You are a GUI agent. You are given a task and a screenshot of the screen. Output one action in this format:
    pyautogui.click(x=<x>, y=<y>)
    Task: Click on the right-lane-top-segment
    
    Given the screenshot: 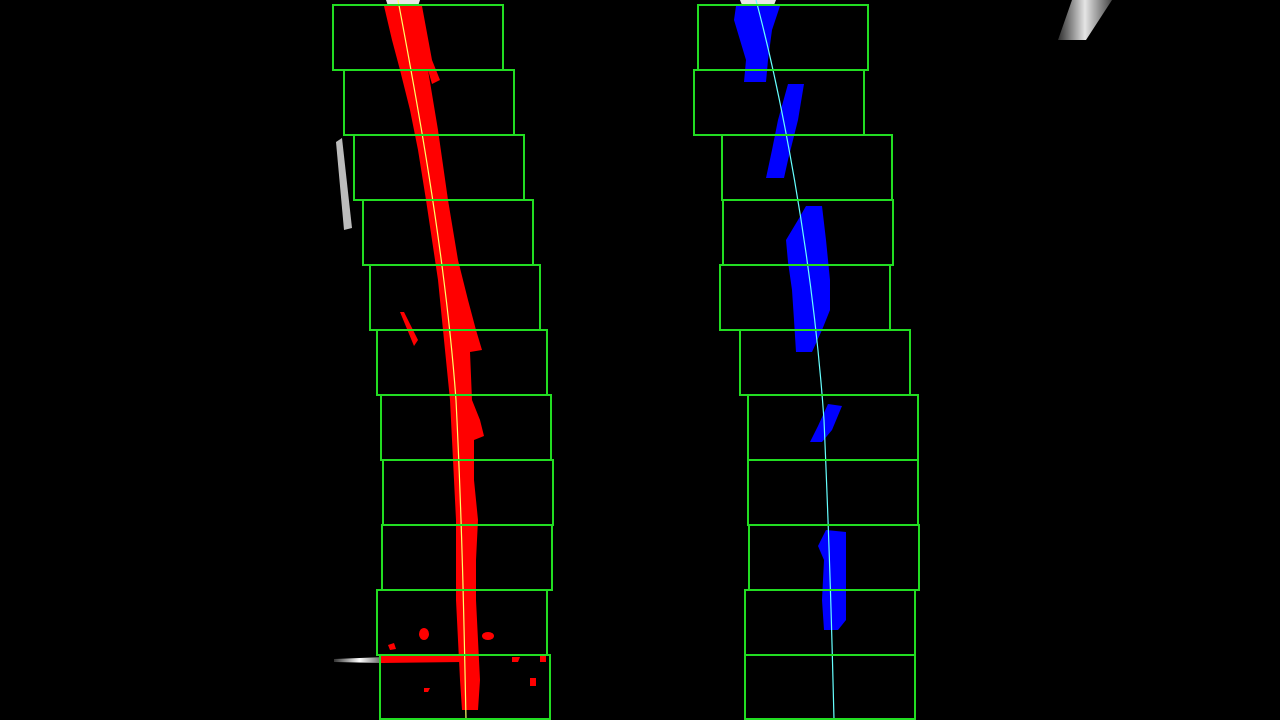 What is the action you would take?
    pyautogui.click(x=757, y=44)
    